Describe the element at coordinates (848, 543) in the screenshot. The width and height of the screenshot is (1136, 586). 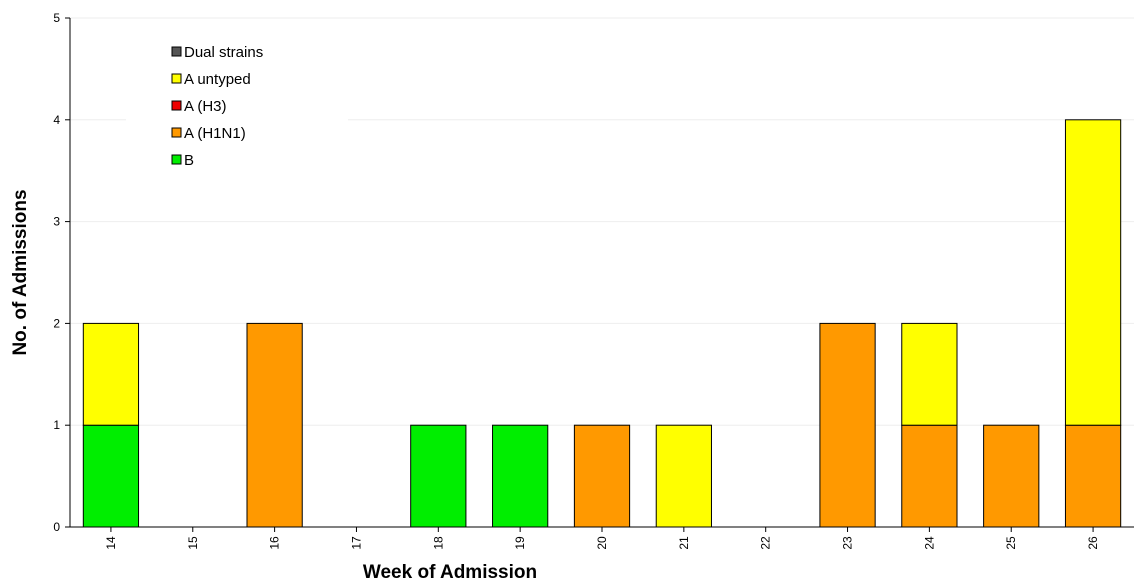
I see `x-tick-label: 23` at that location.